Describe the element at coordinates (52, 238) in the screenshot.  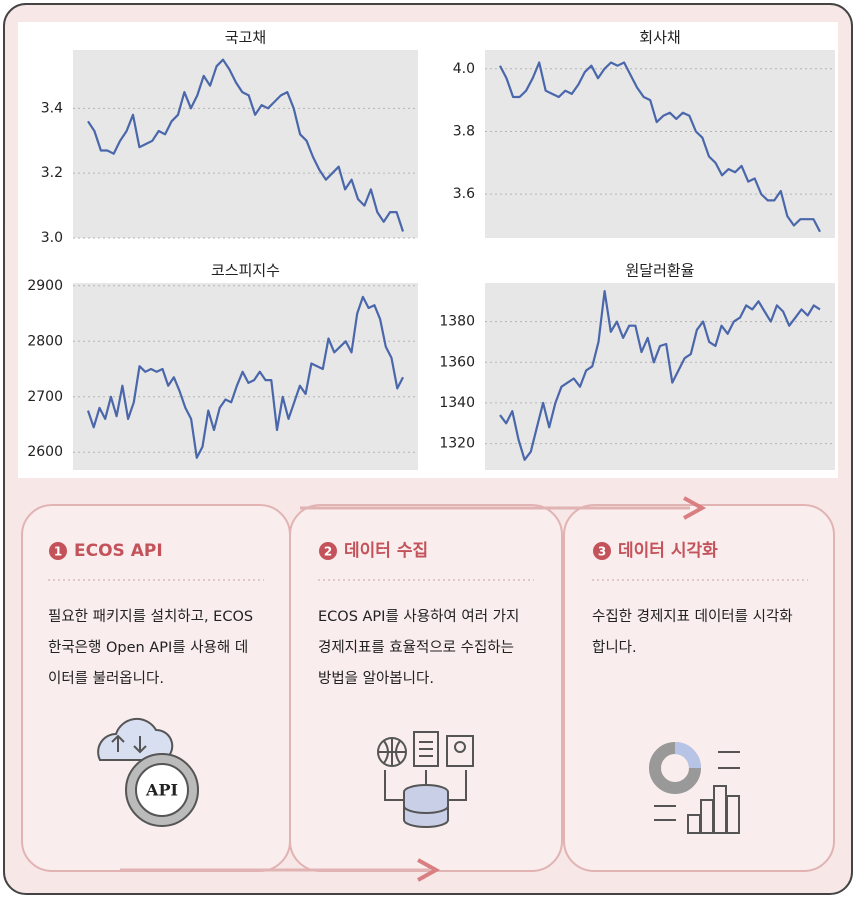
I see `y-tick-label: 3.0` at that location.